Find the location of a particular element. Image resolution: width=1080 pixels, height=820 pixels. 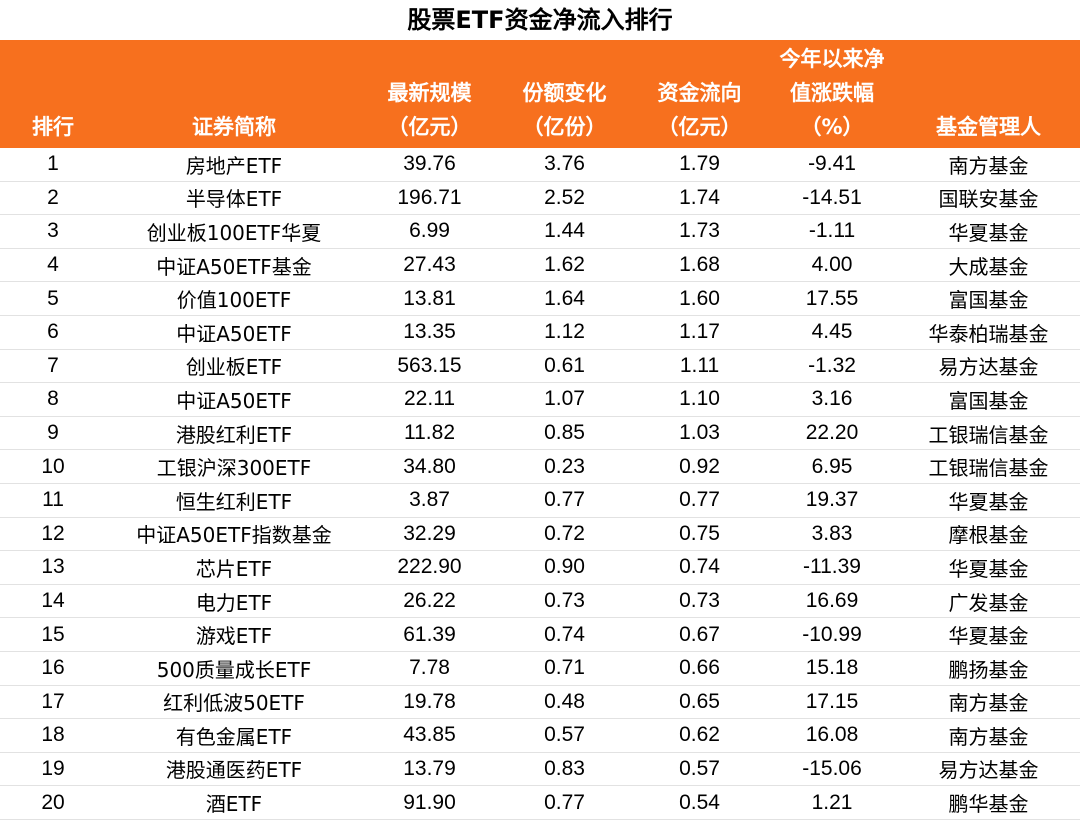

ytd-change-cell: 3.16 is located at coordinates (832, 399).